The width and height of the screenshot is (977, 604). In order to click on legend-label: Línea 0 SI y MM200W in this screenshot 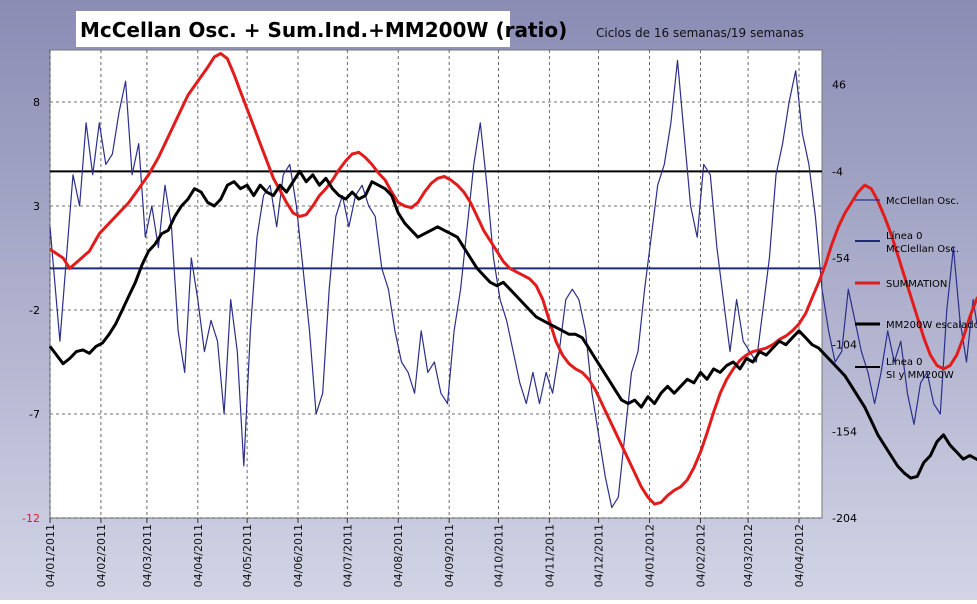, I will do `click(920, 368)`.